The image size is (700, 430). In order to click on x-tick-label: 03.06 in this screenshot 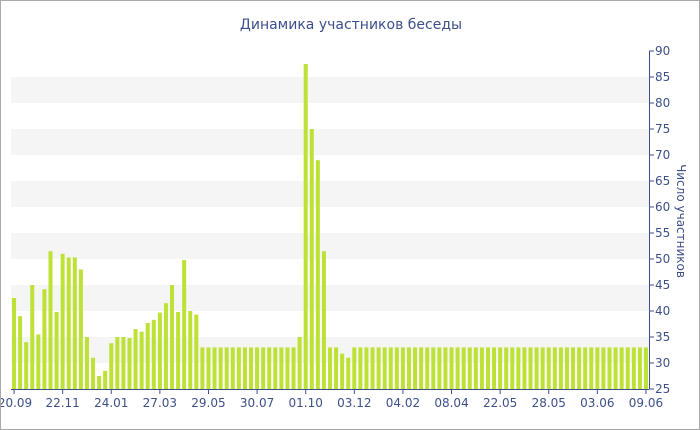, I will do `click(597, 403)`.